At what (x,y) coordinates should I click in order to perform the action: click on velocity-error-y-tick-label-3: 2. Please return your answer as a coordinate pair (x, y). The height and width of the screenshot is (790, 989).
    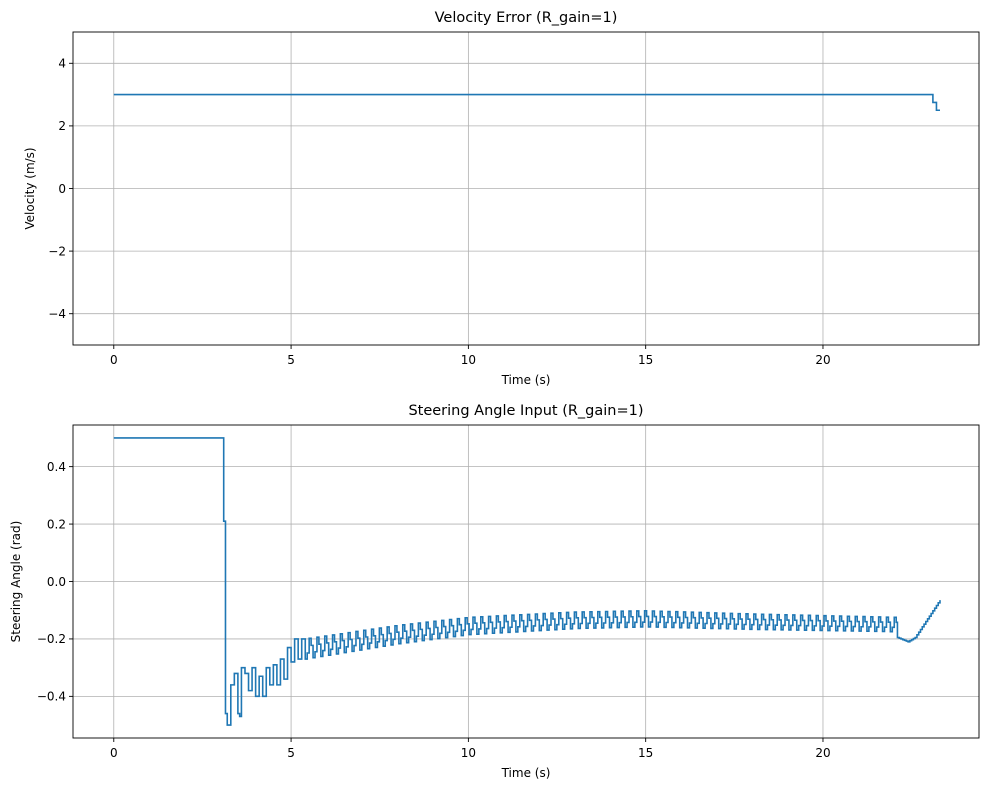
    Looking at the image, I should click on (62, 126).